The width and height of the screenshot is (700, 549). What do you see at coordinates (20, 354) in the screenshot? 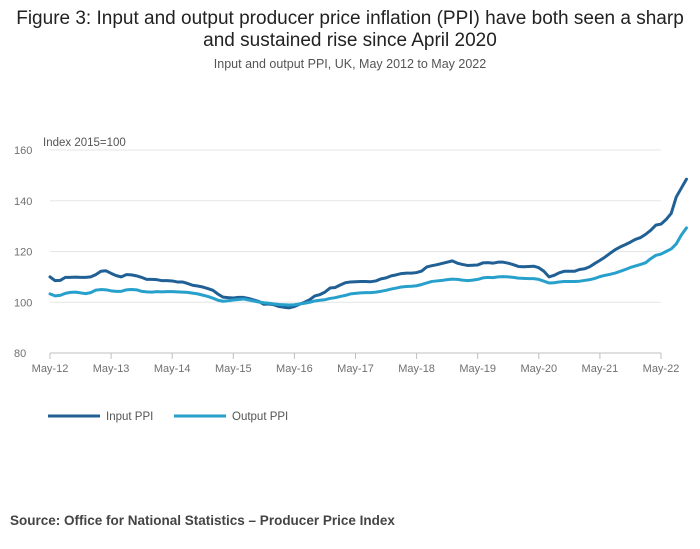
I see `y-tick-label-80: 80` at bounding box center [20, 354].